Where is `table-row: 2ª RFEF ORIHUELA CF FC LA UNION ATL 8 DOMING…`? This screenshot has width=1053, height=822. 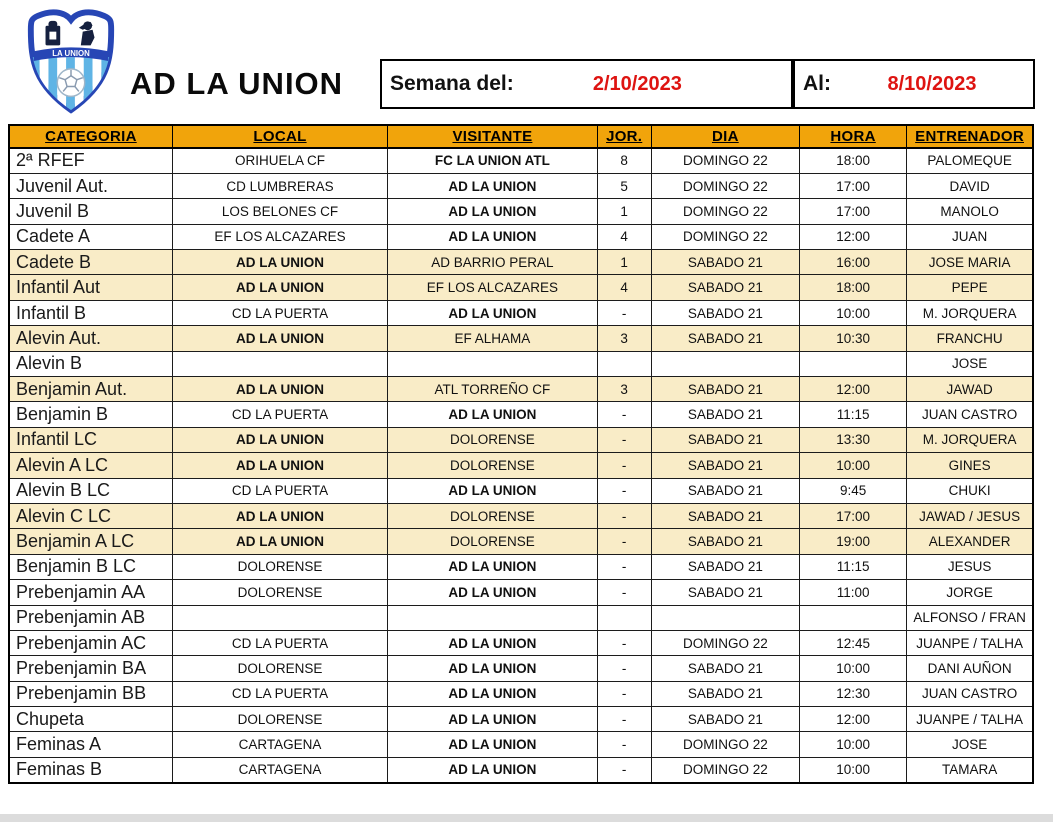
table-row: 2ª RFEF ORIHUELA CF FC LA UNION ATL 8 DOMING… is located at coordinates (521, 160).